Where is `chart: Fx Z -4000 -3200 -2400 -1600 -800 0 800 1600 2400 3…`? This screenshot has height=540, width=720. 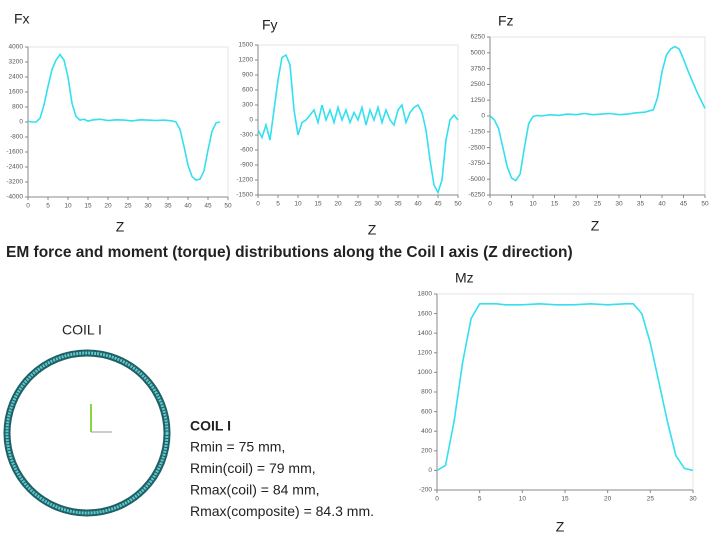 chart: Fx Z -4000 -3200 -2400 -1600 -800 0 800 1600 2400 3… is located at coordinates (119, 123).